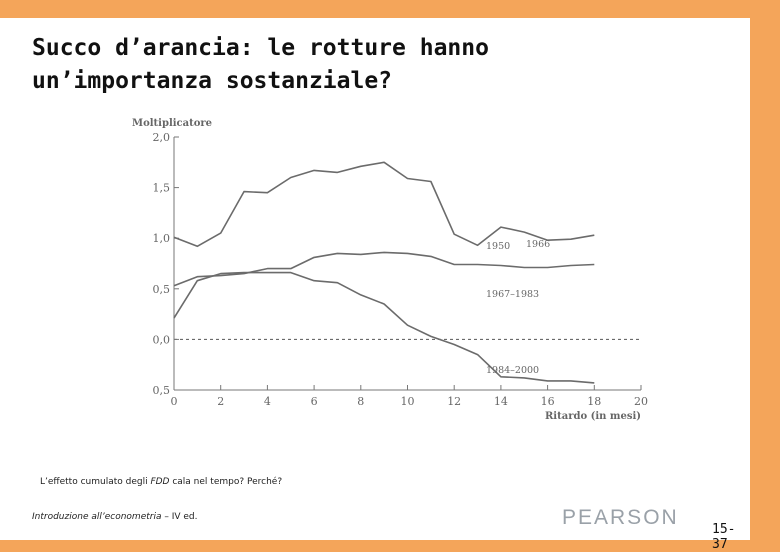  I want to click on x-tick-label-0: 0, so click(174, 401).